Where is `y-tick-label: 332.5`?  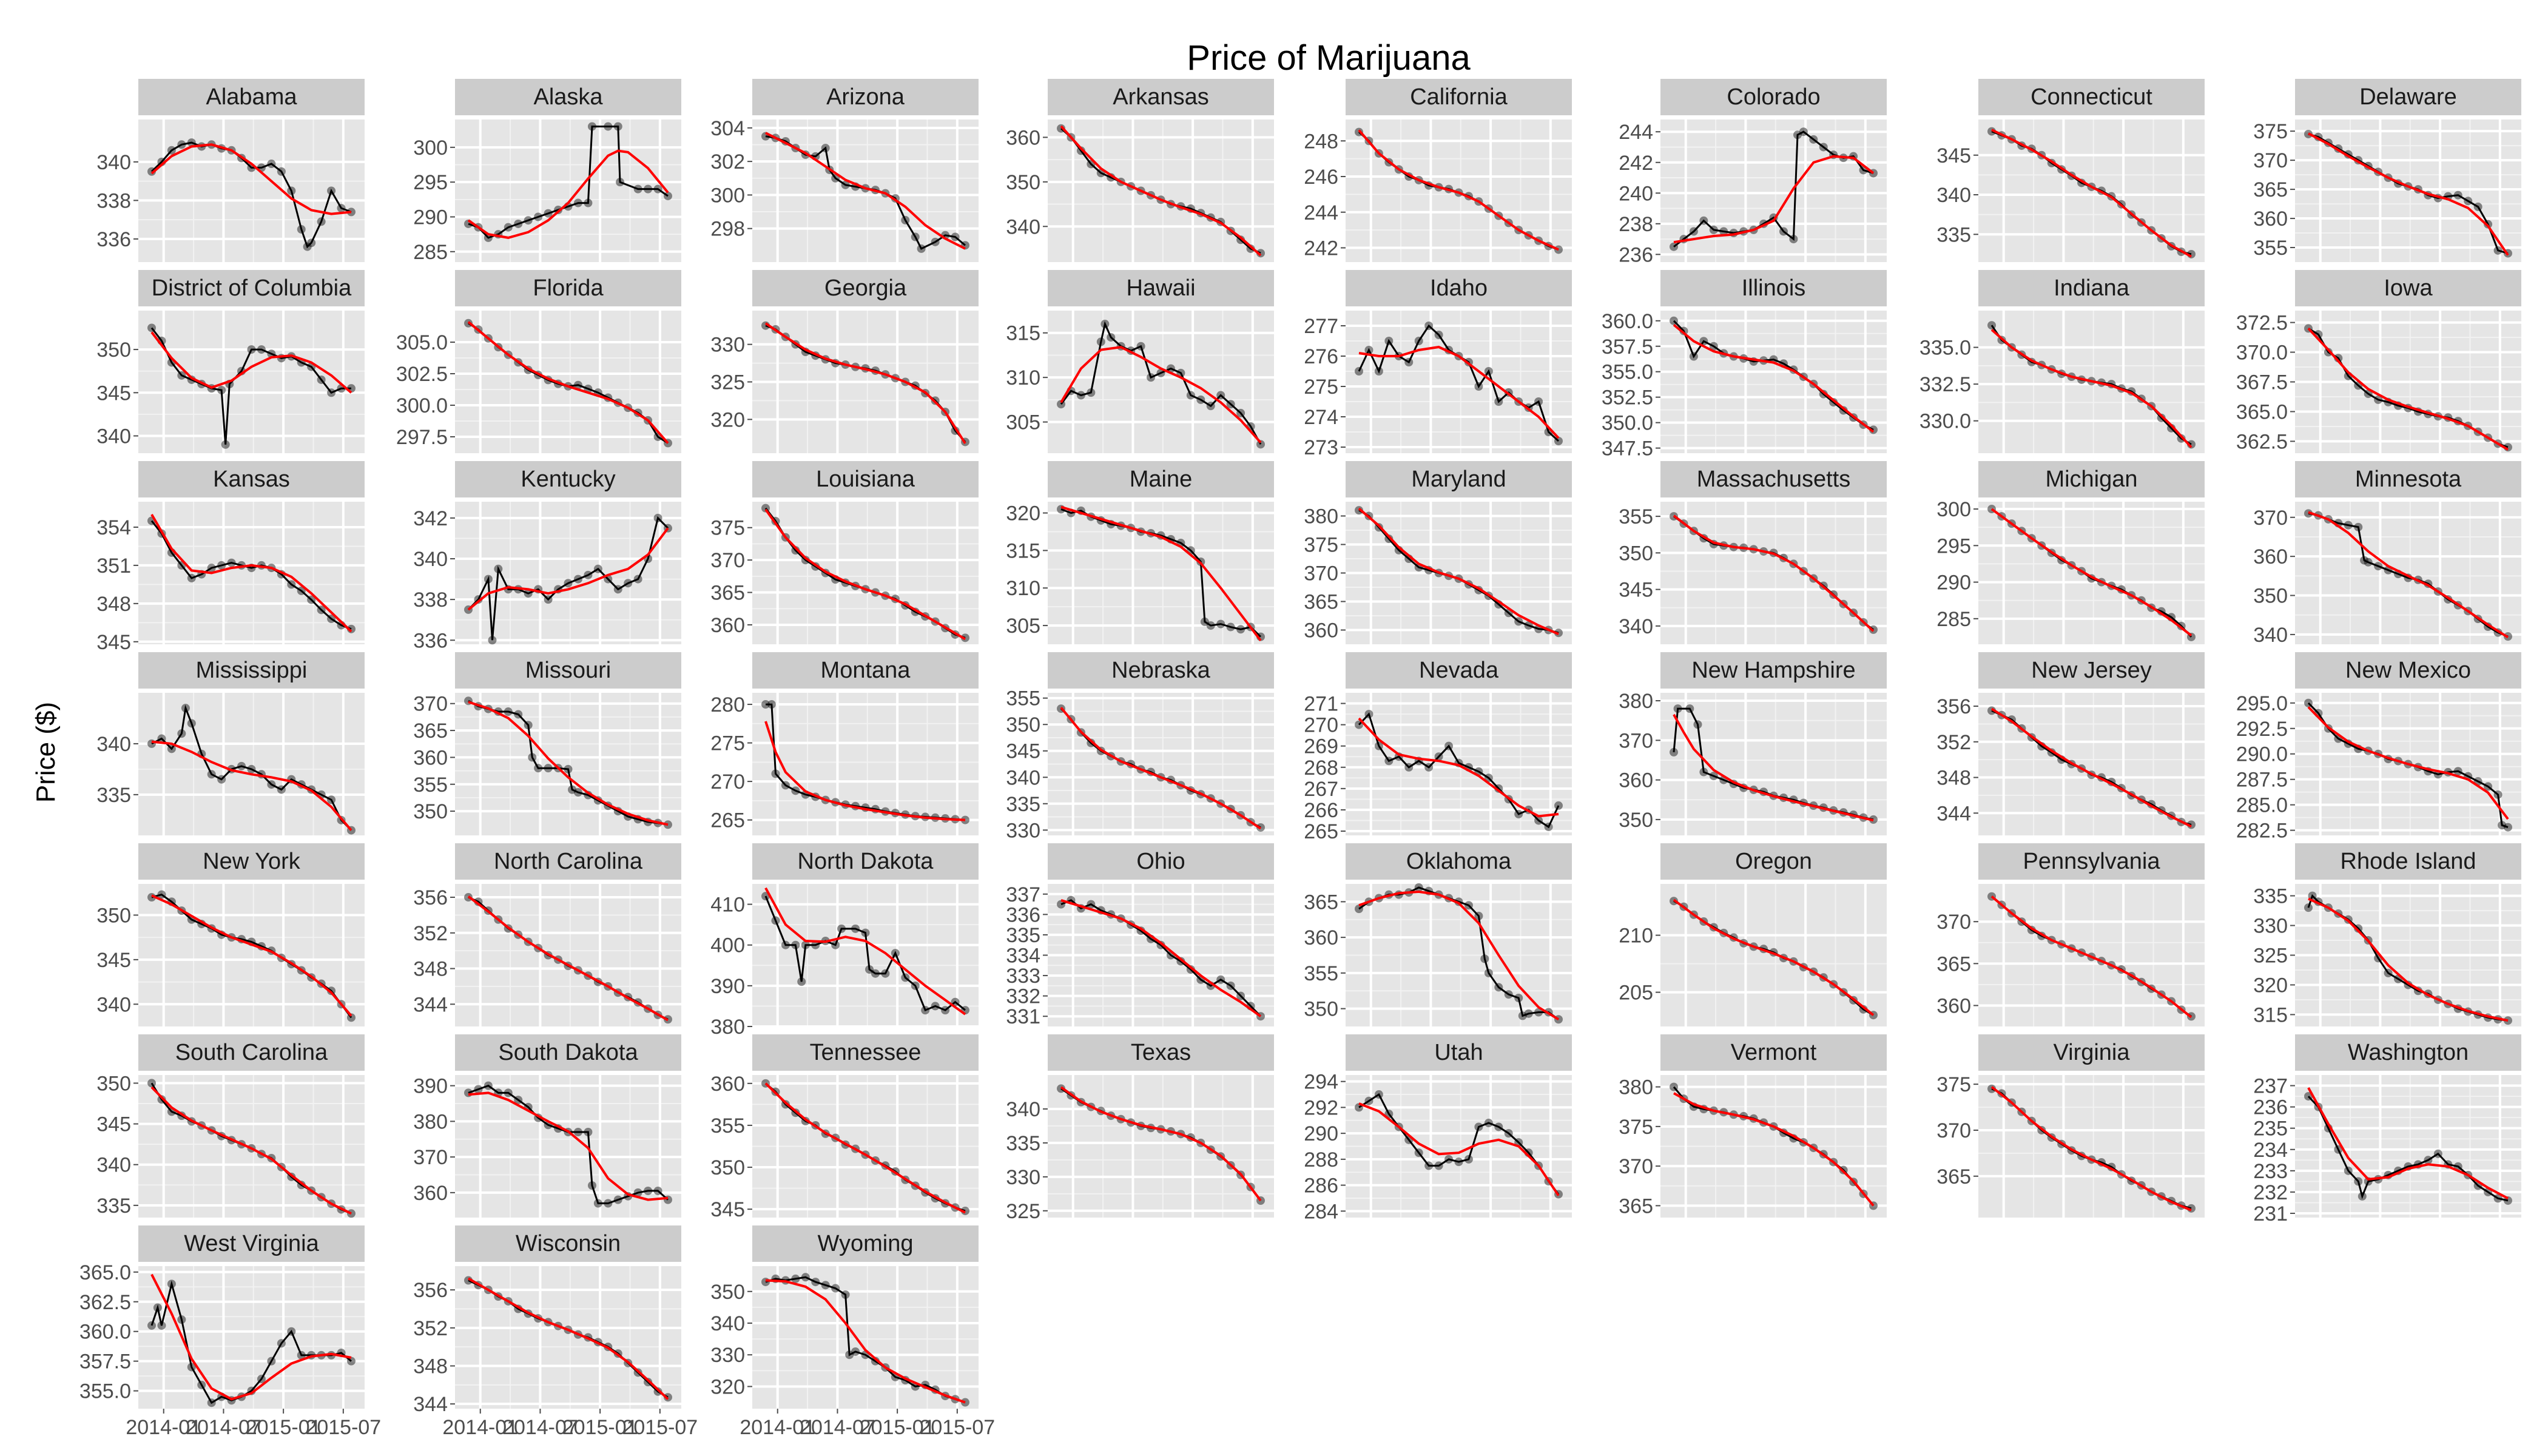 y-tick-label: 332.5 is located at coordinates (1945, 384).